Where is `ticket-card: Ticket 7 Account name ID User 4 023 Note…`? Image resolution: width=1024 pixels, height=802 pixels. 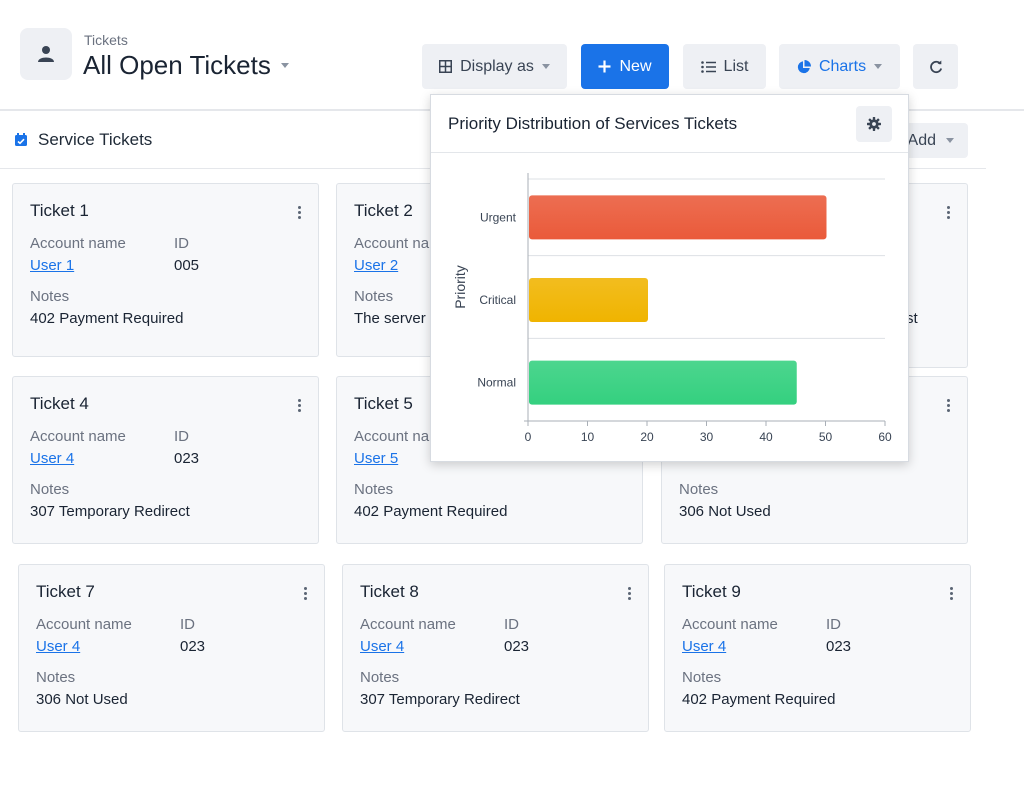
ticket-card: Ticket 7 Account name ID User 4 023 Note… is located at coordinates (171, 648).